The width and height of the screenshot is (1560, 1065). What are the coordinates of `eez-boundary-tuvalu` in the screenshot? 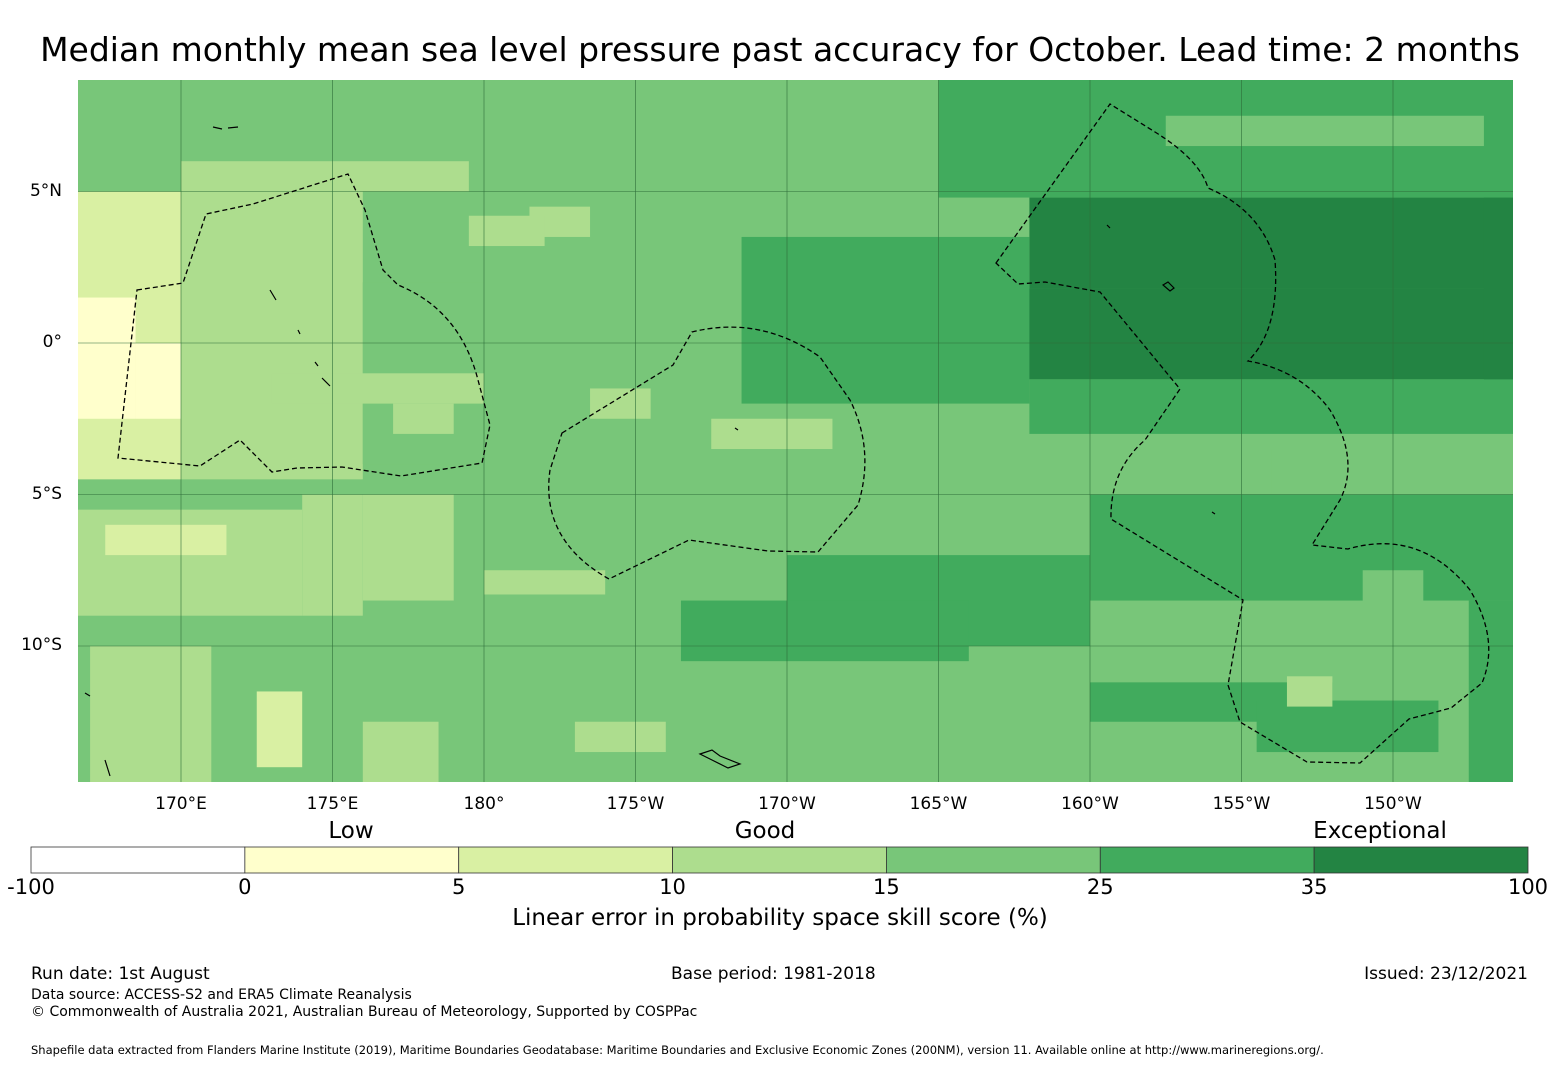 It's located at (304, 325).